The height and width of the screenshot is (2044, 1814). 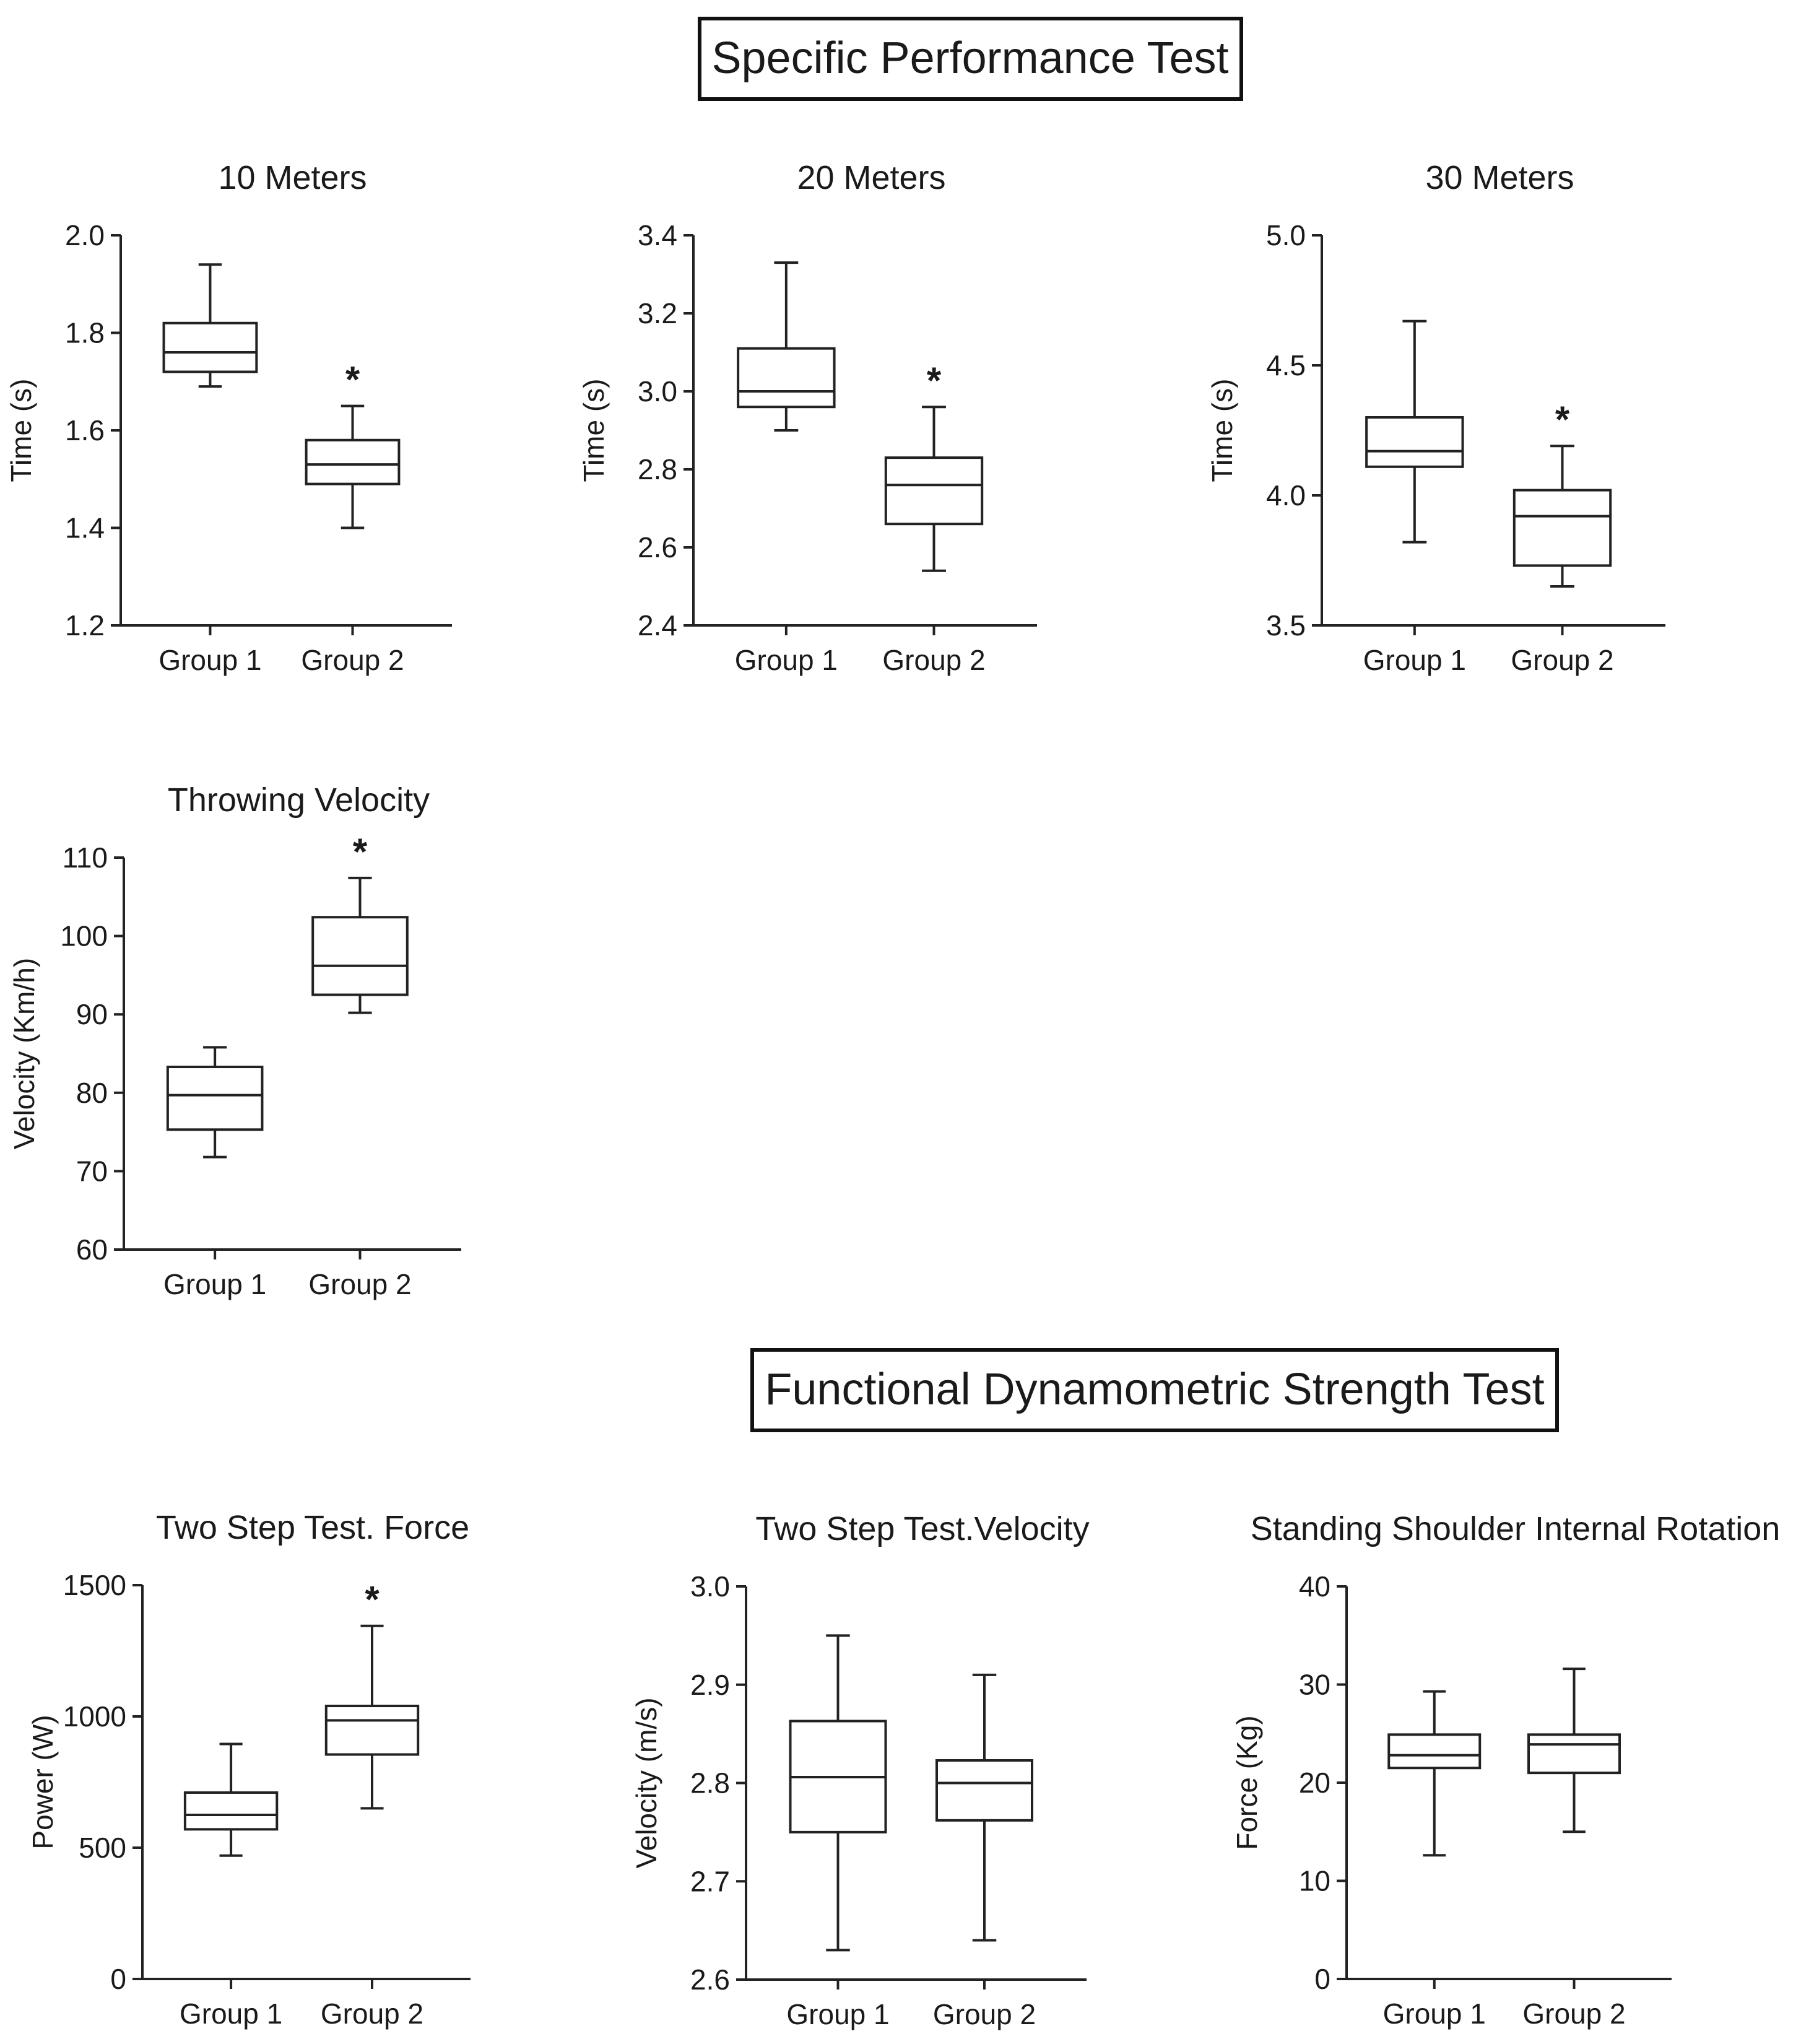 What do you see at coordinates (1286, 625) in the screenshot?
I see `y-tick-label: 3.5` at bounding box center [1286, 625].